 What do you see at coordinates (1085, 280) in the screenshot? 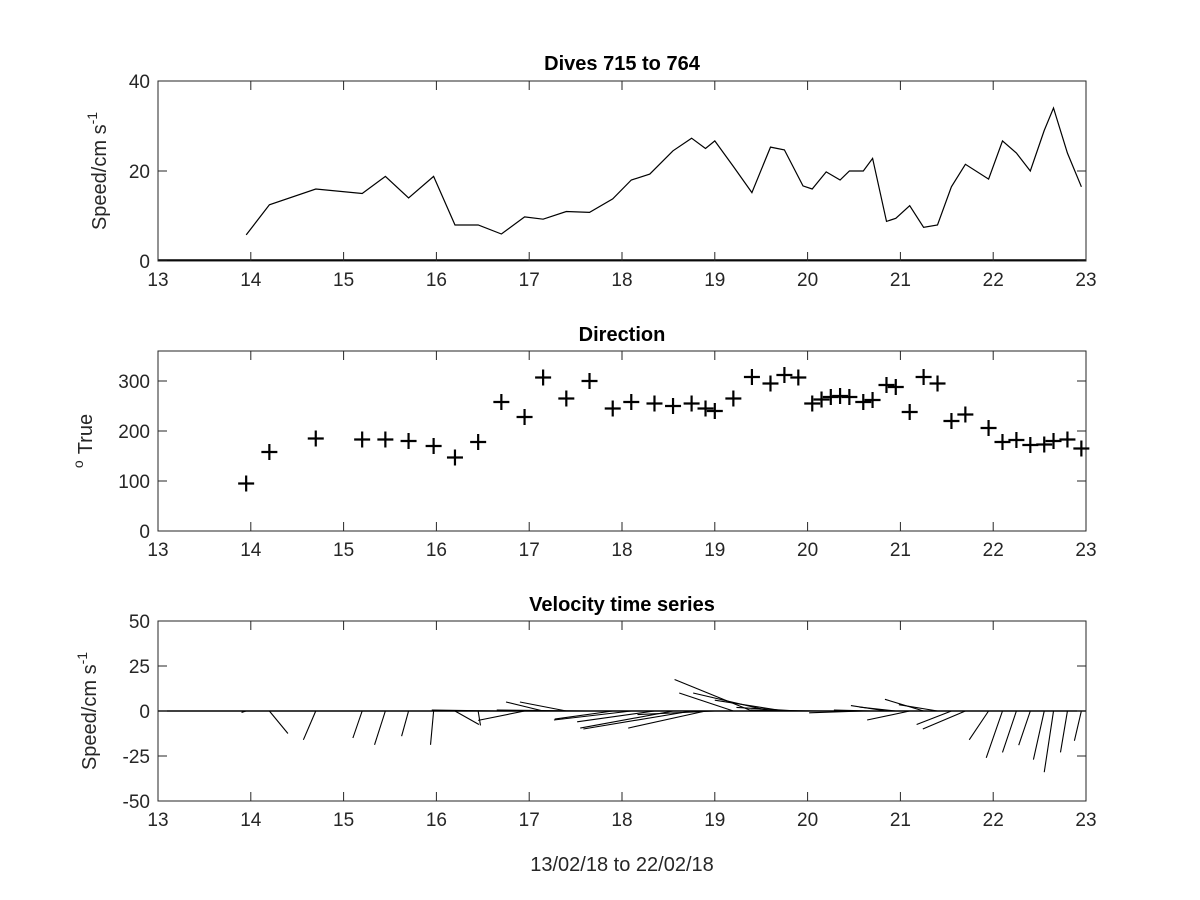
I see `speed-xtick-label: 23` at bounding box center [1085, 280].